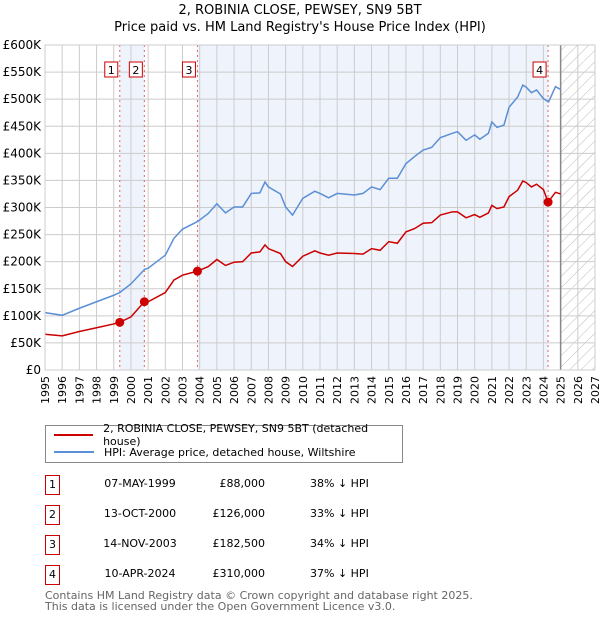 Image resolution: width=600 pixels, height=620 pixels. What do you see at coordinates (23, 72) in the screenshot?
I see `y-tick-label: £550K` at bounding box center [23, 72].